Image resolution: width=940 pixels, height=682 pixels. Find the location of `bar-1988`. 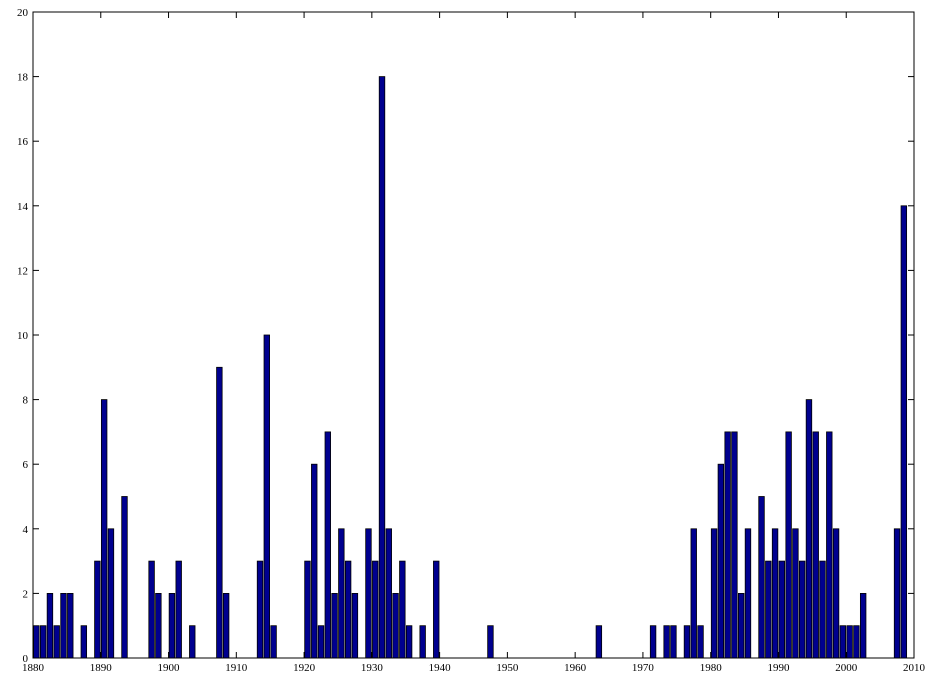

bar-1988 is located at coordinates (768, 609).